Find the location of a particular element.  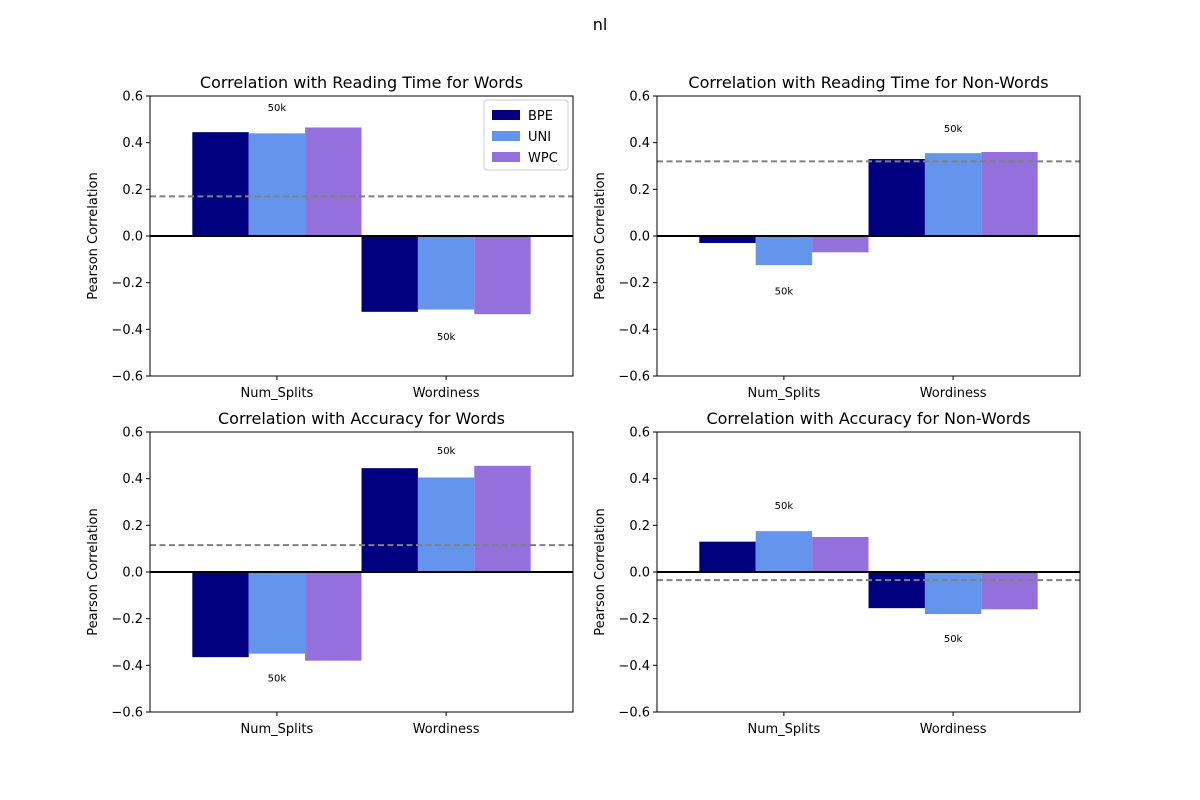

legend-swatch-uni is located at coordinates (506, 136).